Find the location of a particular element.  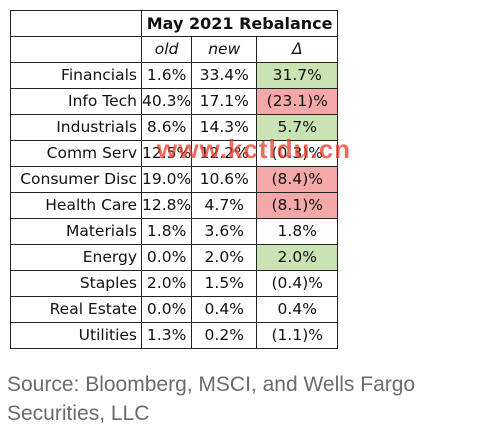

old-weight-cell: 1.8% is located at coordinates (166, 231).